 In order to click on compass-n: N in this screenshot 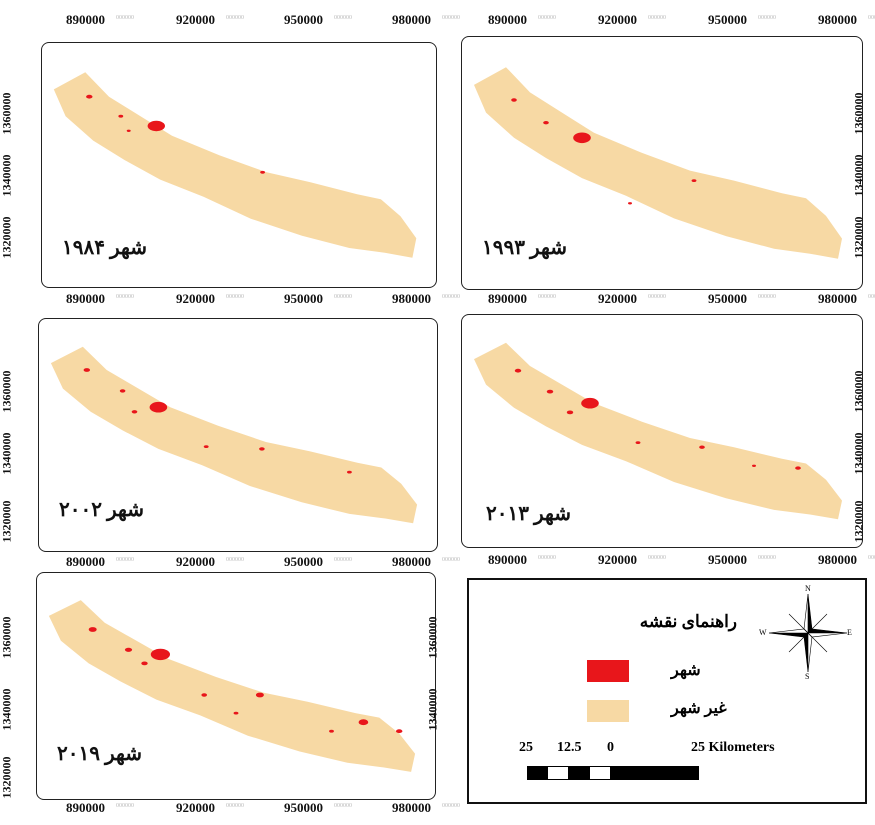, I will do `click(808, 588)`.